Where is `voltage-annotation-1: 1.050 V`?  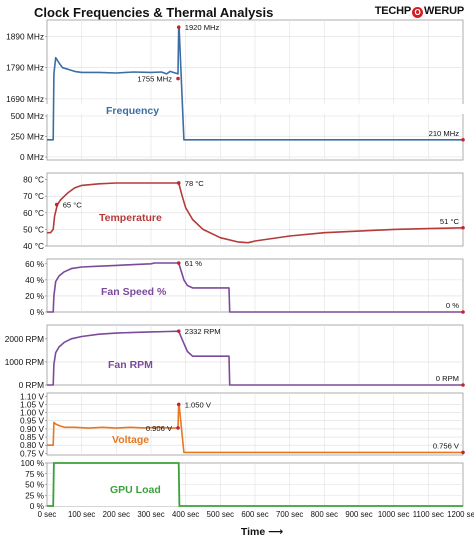
voltage-annotation-1: 1.050 V is located at coordinates (198, 404).